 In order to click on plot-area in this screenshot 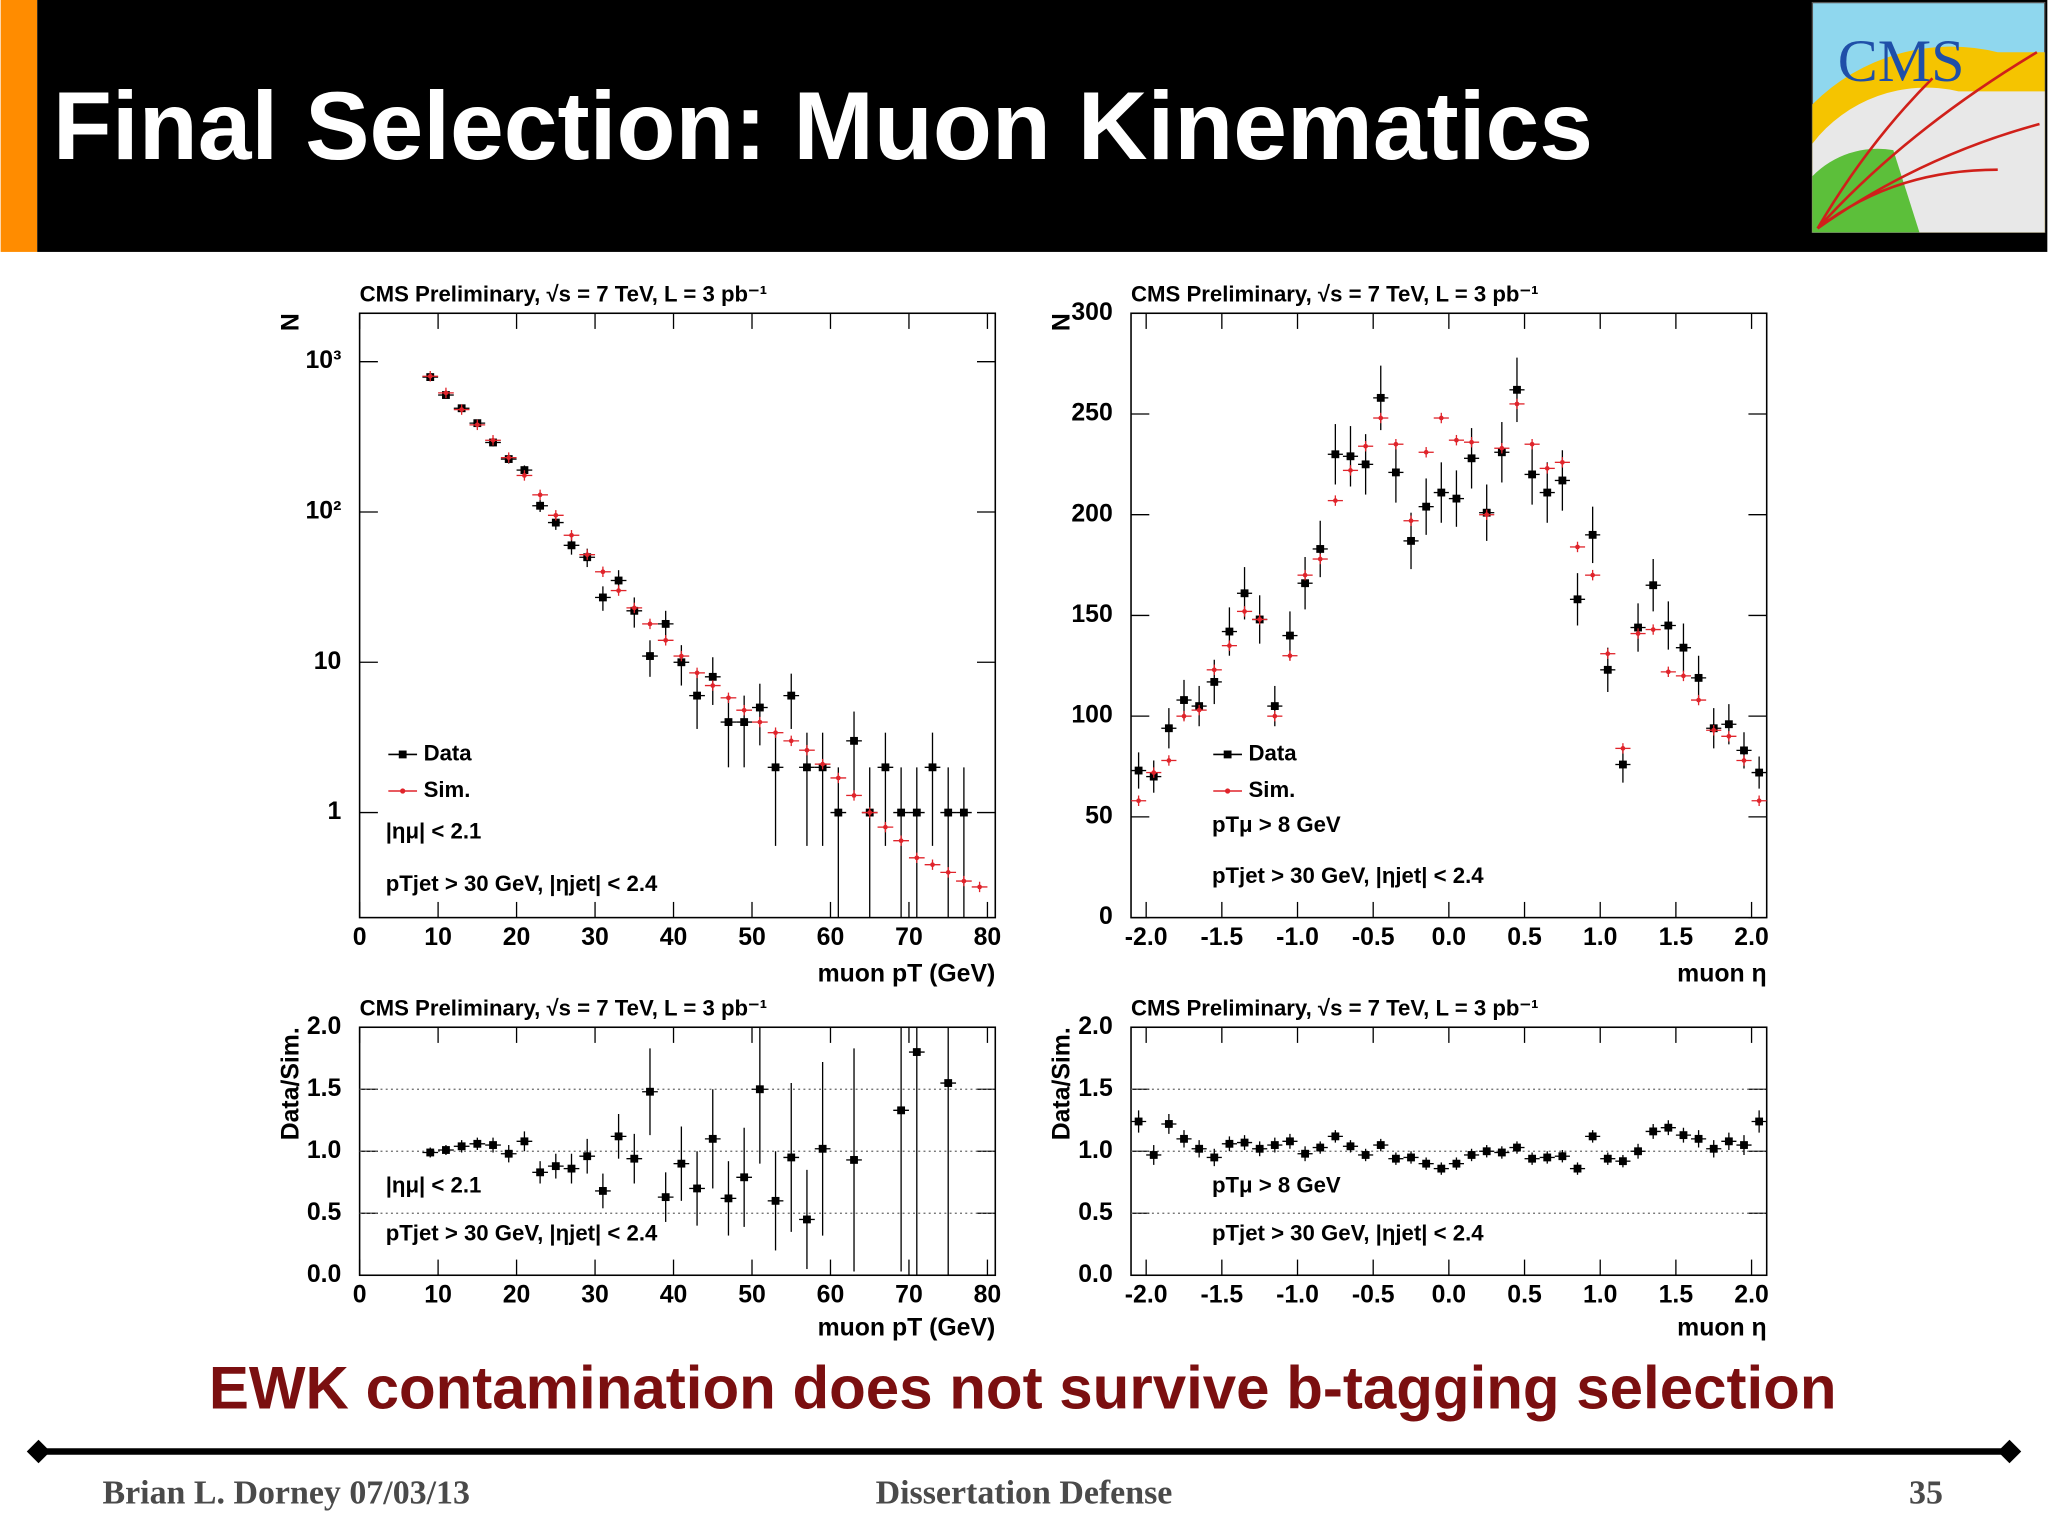, I will do `click(1449, 1142)`.